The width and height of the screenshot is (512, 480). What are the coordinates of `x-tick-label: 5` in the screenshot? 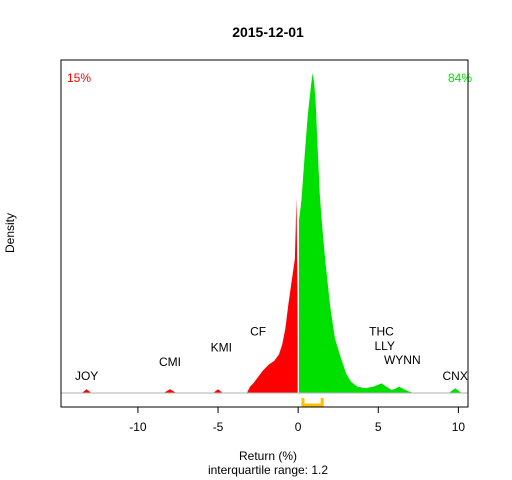 It's located at (378, 427).